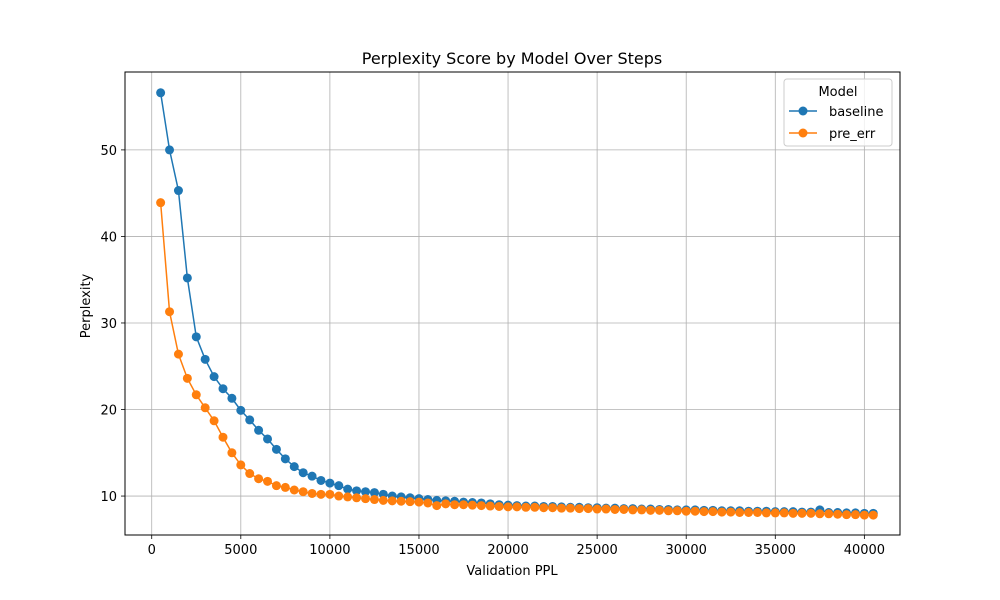 This screenshot has width=1000, height=600. What do you see at coordinates (108, 411) in the screenshot?
I see `y-tick-label: 20` at bounding box center [108, 411].